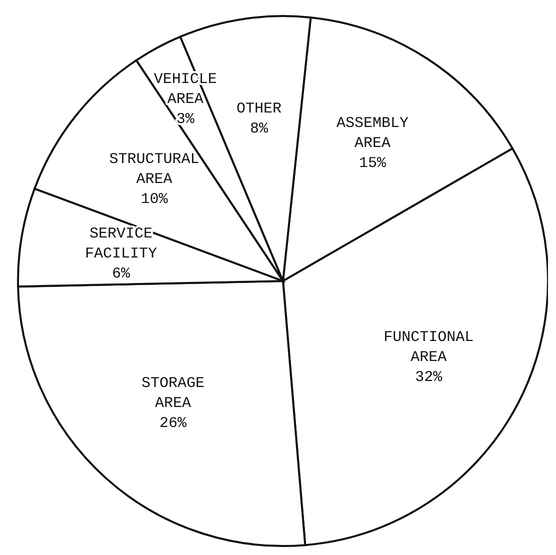 The width and height of the screenshot is (556, 555). Describe the element at coordinates (121, 243) in the screenshot. I see `slice-label: SERVICE FACILITY` at that location.